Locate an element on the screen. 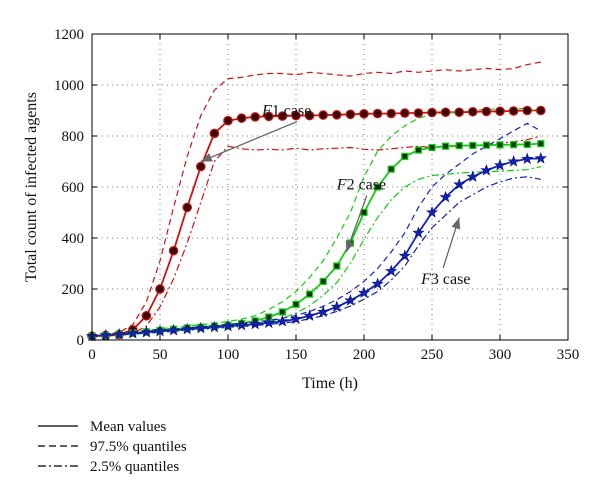 This screenshot has height=502, width=600. f2-annotation-italic: F is located at coordinates (341, 185).